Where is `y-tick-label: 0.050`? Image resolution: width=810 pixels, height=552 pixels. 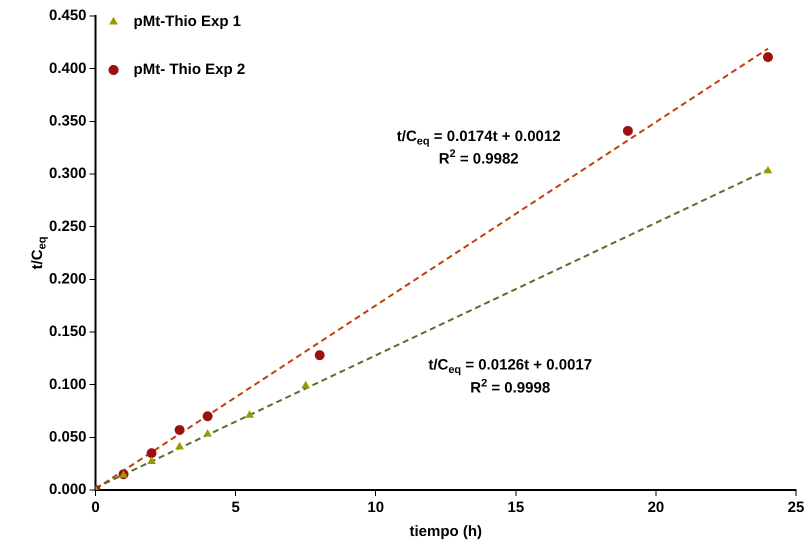
y-tick-label: 0.050 is located at coordinates (67, 437).